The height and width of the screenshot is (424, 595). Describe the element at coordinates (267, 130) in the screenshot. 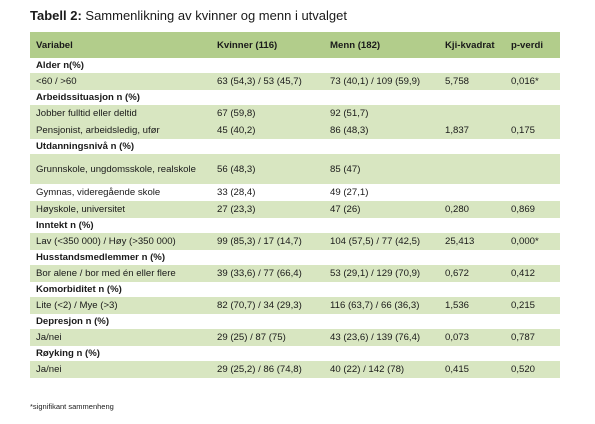

I see `cell-women: 45 (40,2)` at that location.